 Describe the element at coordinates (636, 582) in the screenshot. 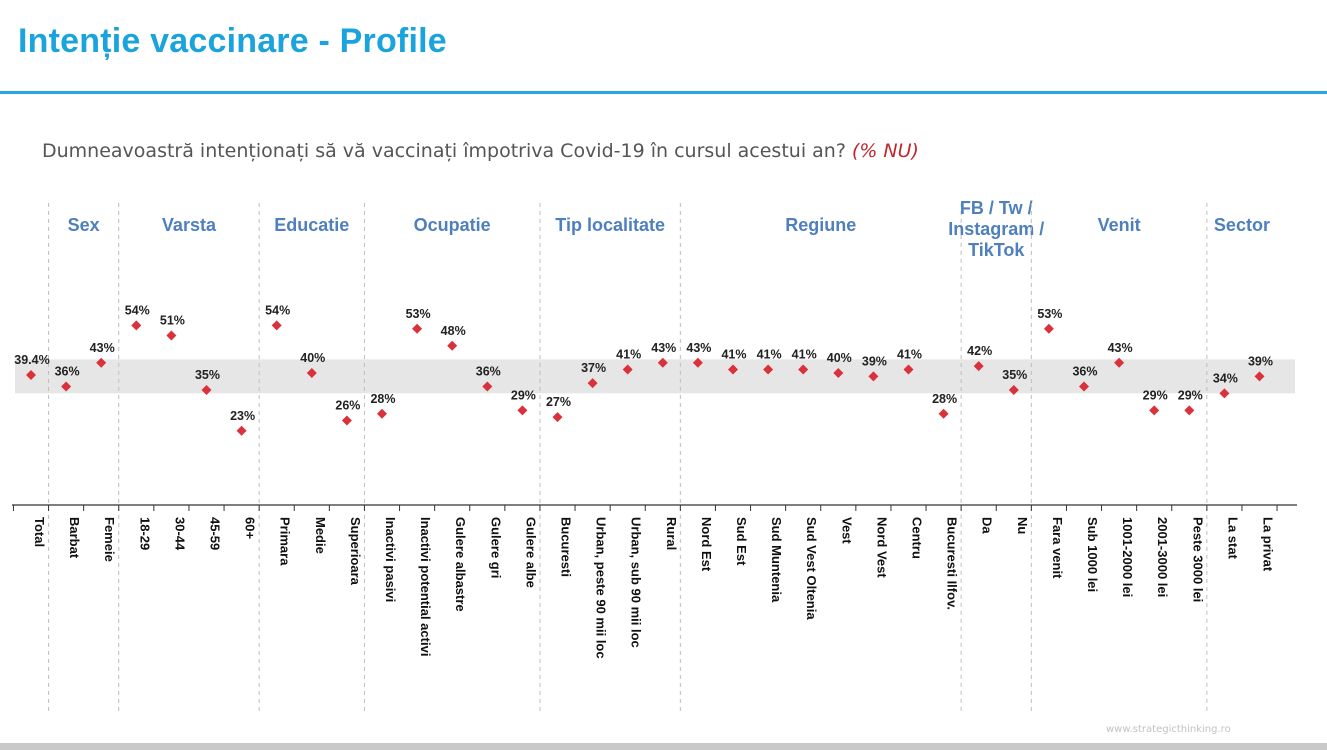

I see `category-label: Urban, sub 90 mii loc` at that location.